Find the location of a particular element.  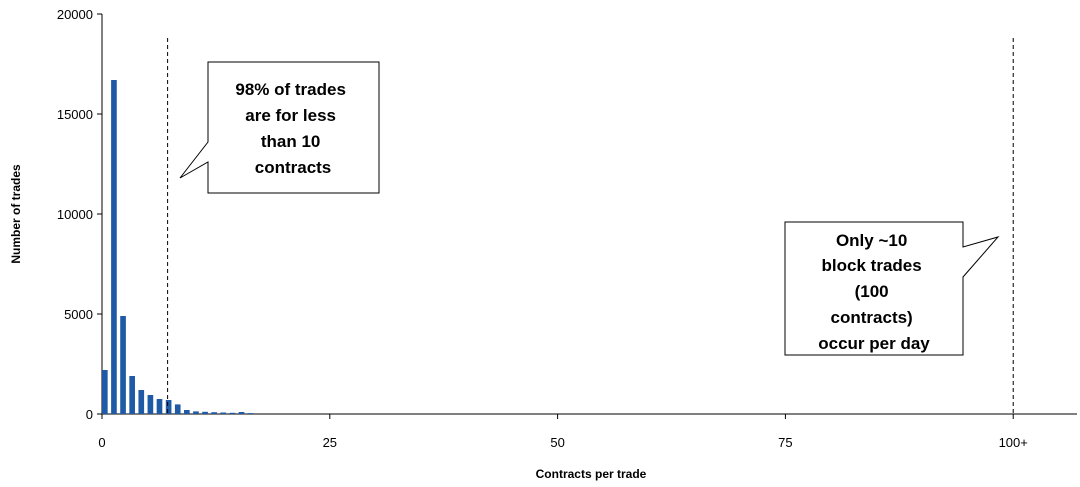

callout-block-trades-line-2: block trades is located at coordinates (872, 265).